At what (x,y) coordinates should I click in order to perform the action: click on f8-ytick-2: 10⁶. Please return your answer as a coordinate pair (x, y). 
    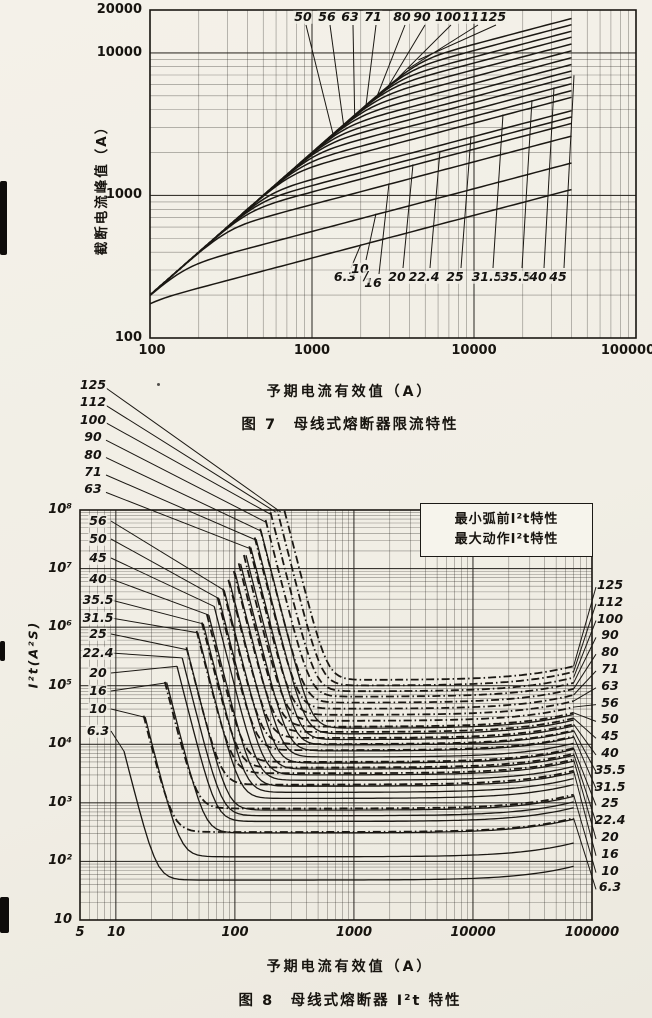
    Looking at the image, I should click on (60, 627).